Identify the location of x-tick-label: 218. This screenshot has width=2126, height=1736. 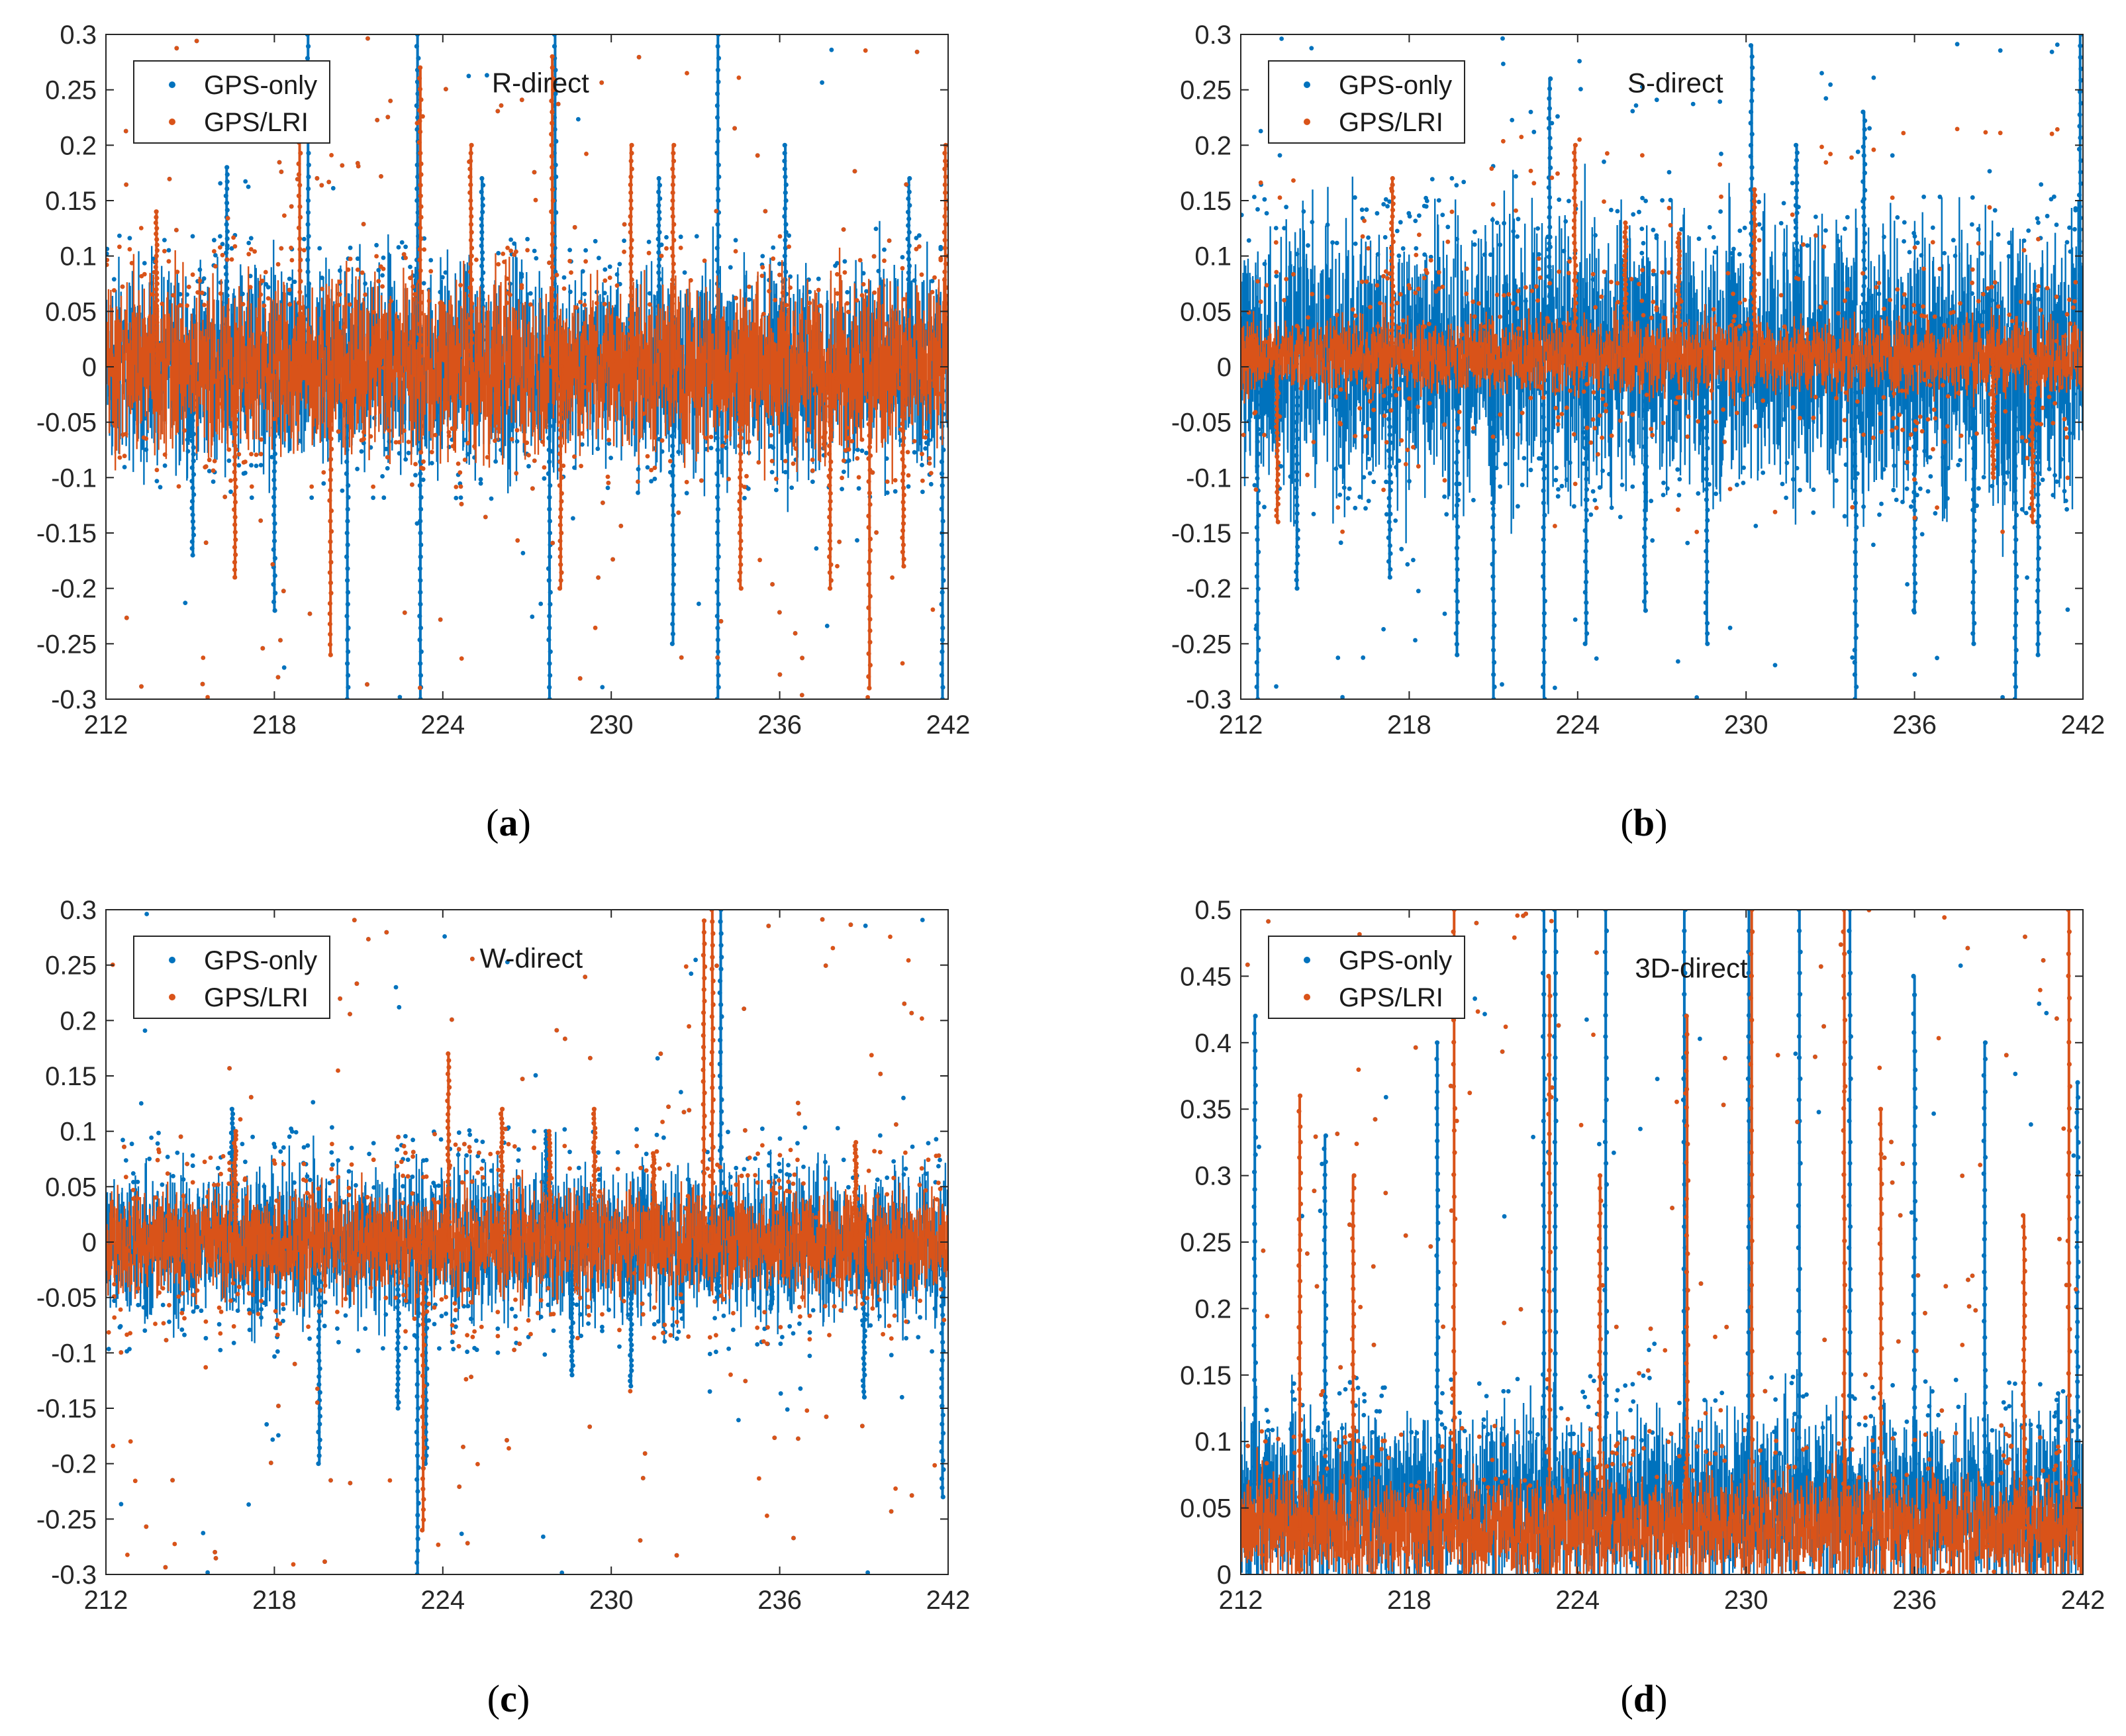
(274, 725).